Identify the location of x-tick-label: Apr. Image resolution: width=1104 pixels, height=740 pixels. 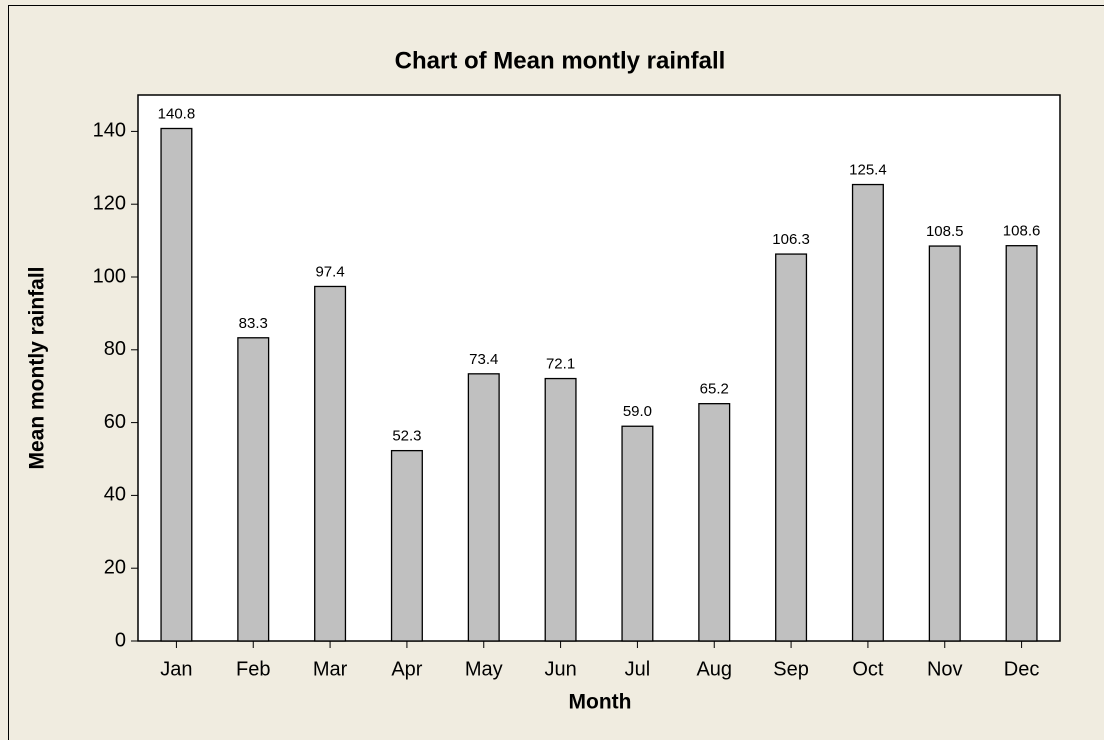
(406, 669).